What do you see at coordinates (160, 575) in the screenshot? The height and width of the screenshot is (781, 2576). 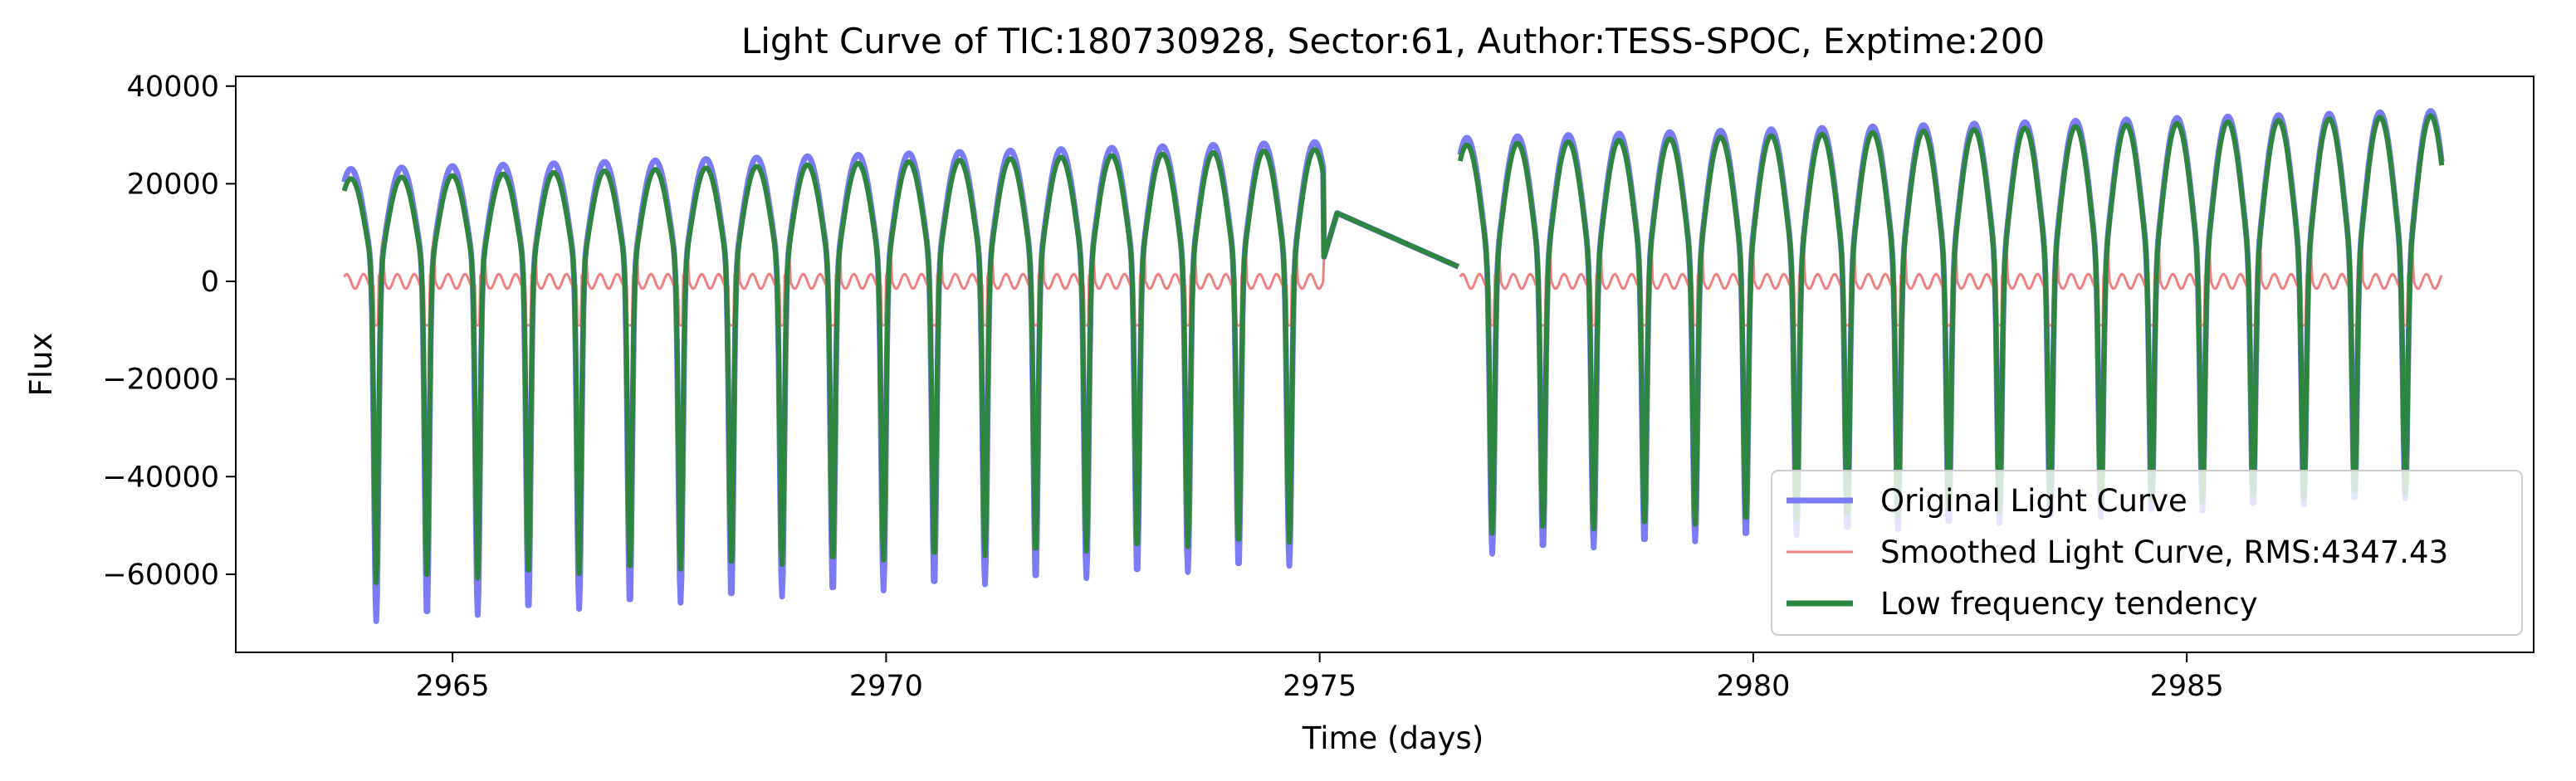 I see `y-tick-label: −60000` at bounding box center [160, 575].